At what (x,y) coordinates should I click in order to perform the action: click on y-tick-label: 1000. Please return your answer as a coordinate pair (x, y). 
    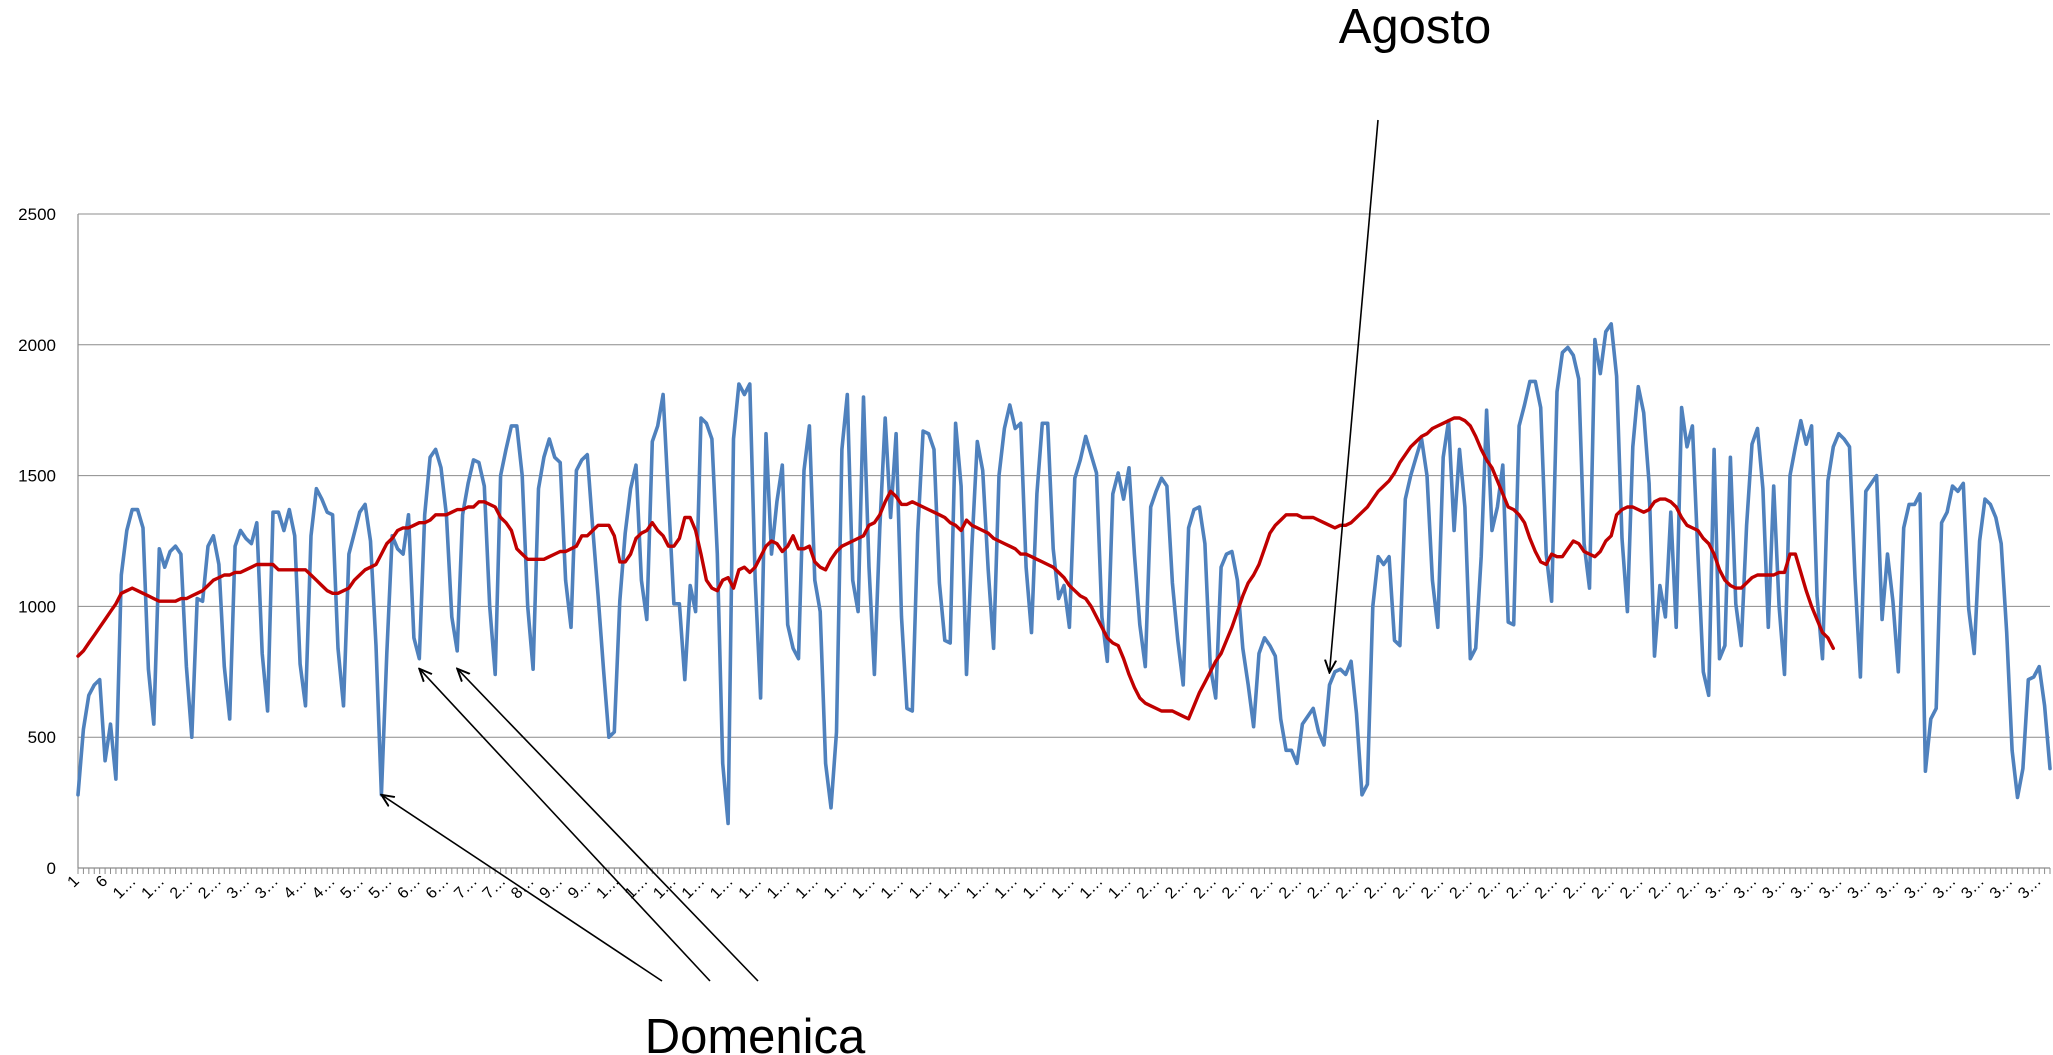
    Looking at the image, I should click on (37, 606).